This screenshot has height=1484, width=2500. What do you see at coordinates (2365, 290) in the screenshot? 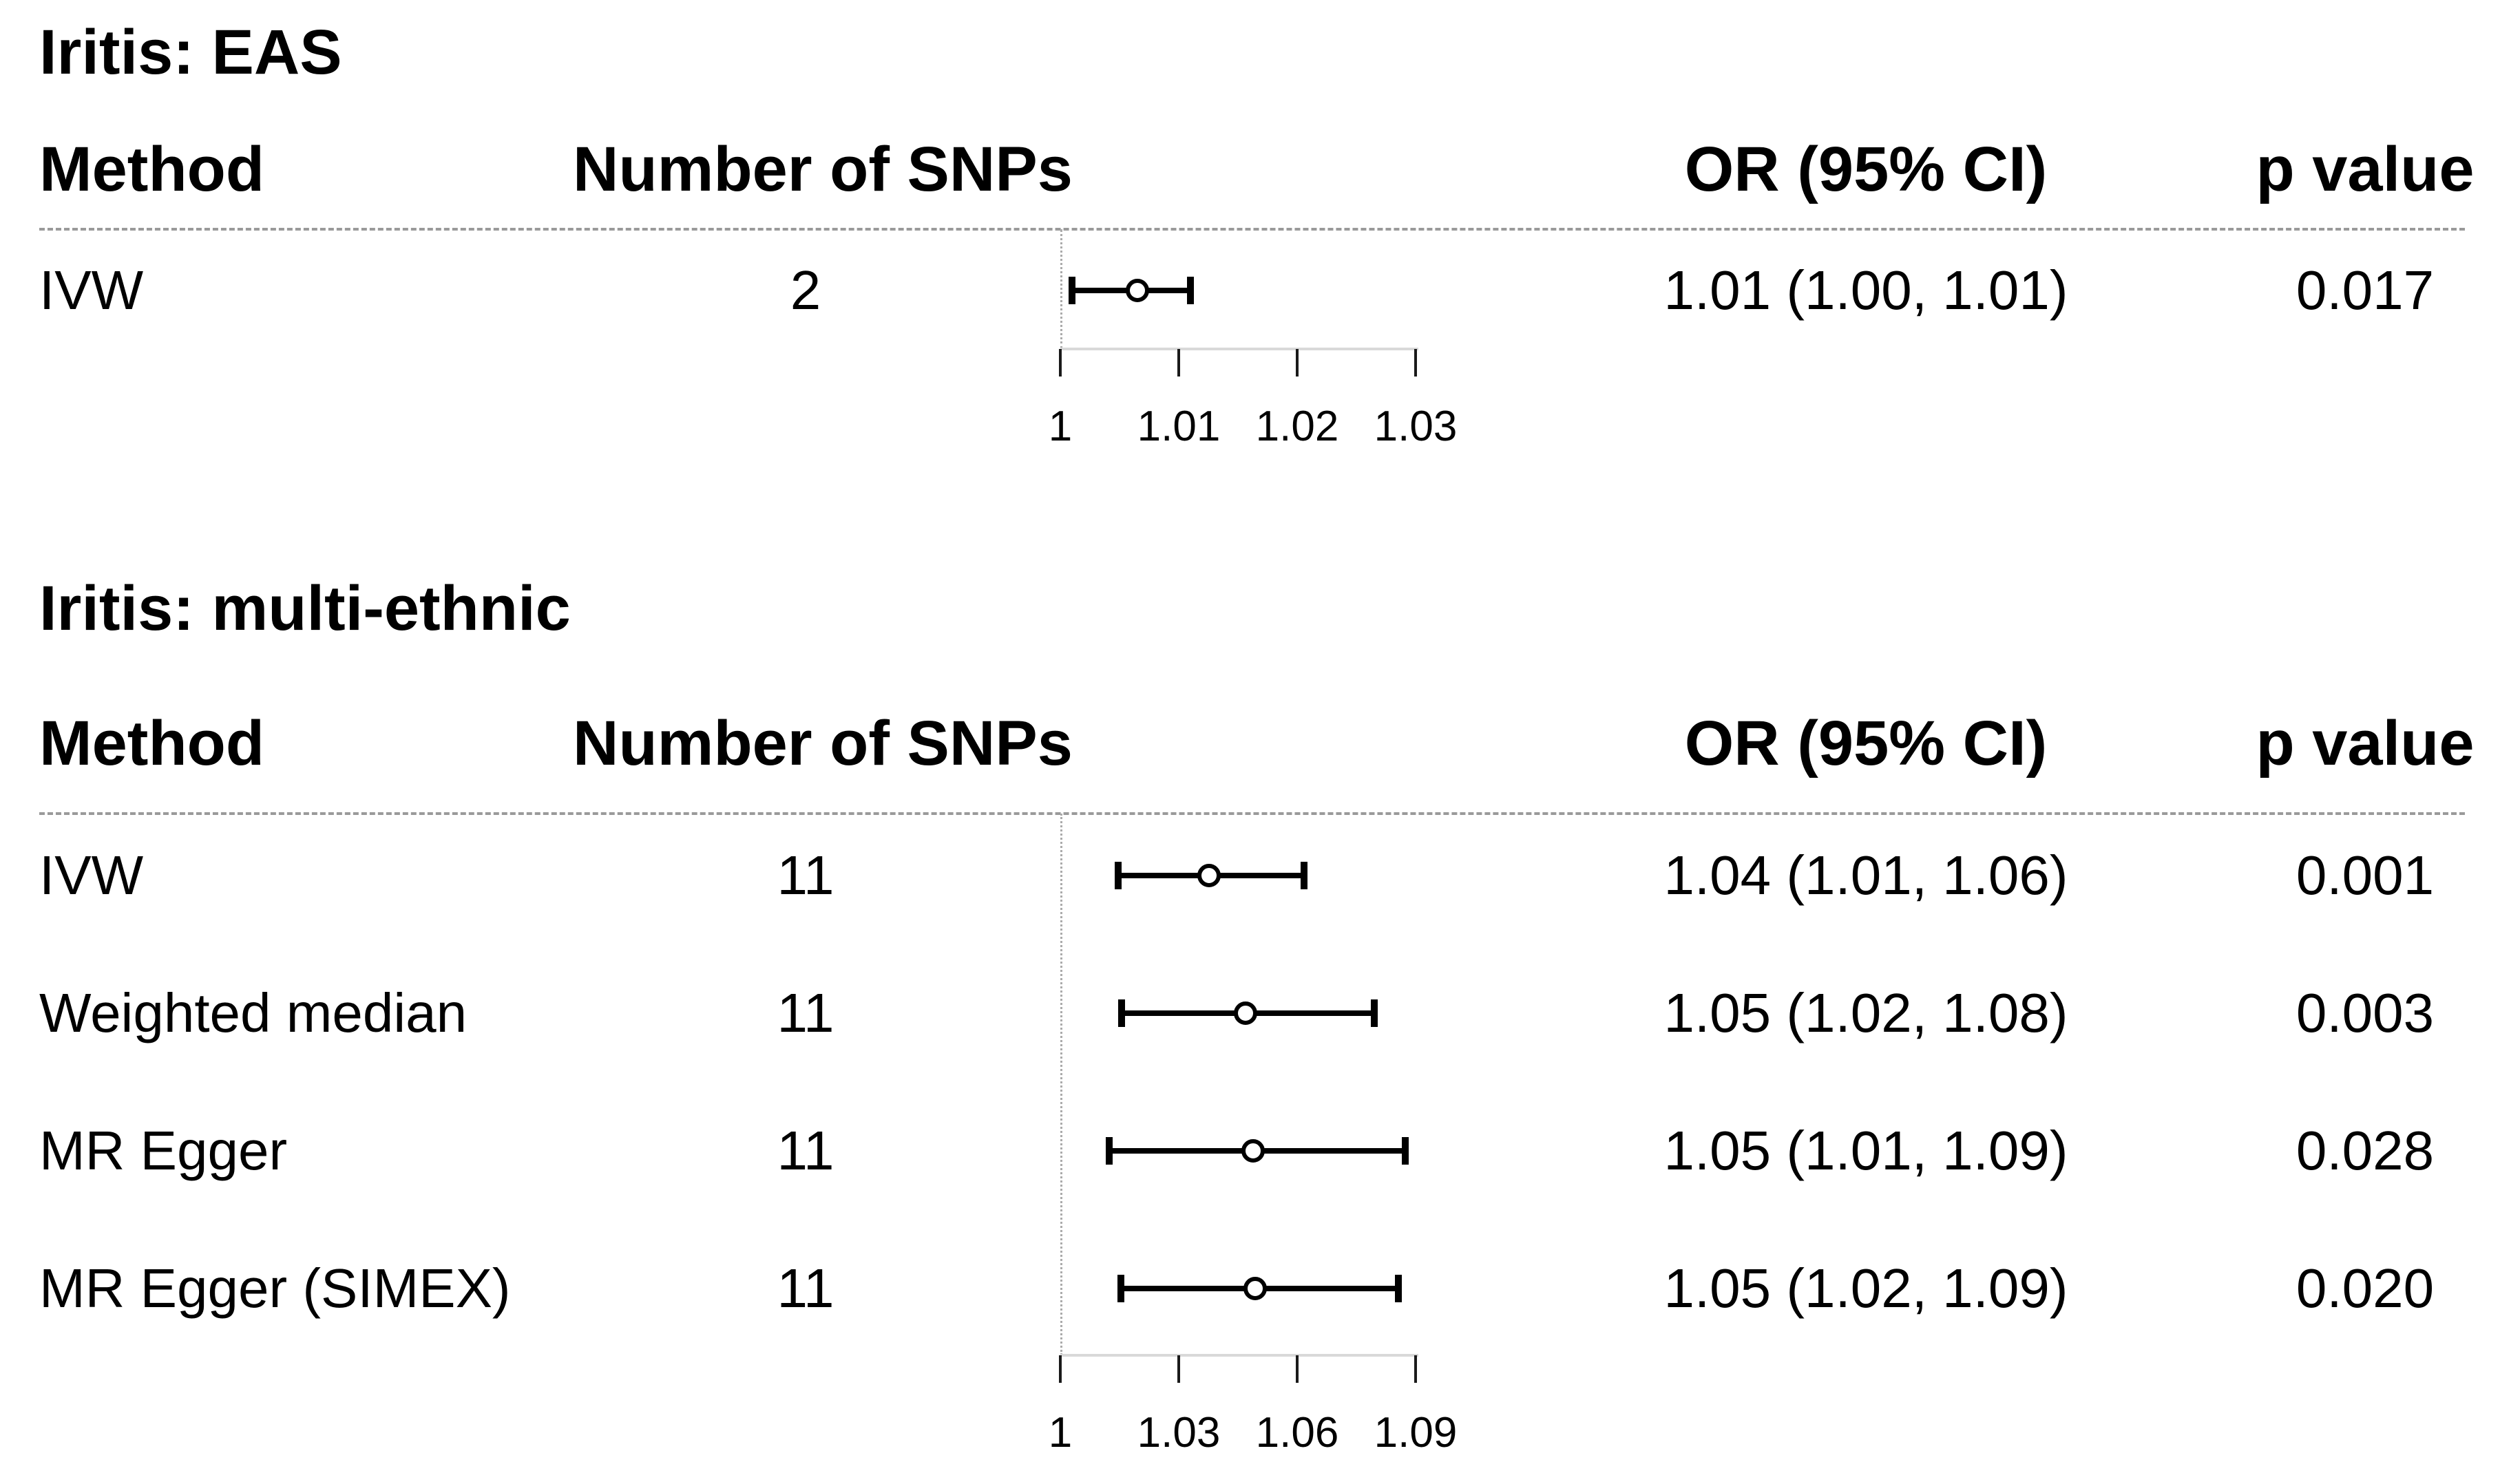
I see `p-value: 0.017` at bounding box center [2365, 290].